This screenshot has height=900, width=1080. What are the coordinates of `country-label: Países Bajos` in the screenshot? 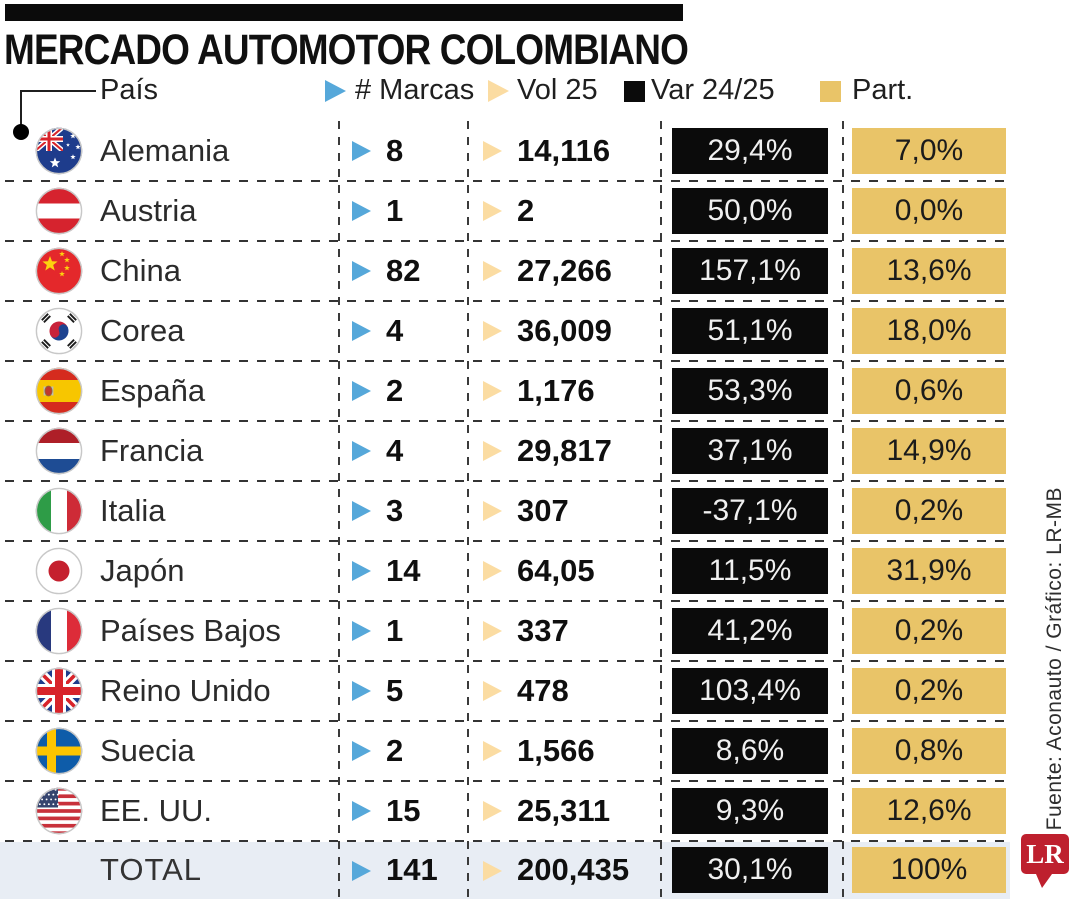 It's located at (190, 630).